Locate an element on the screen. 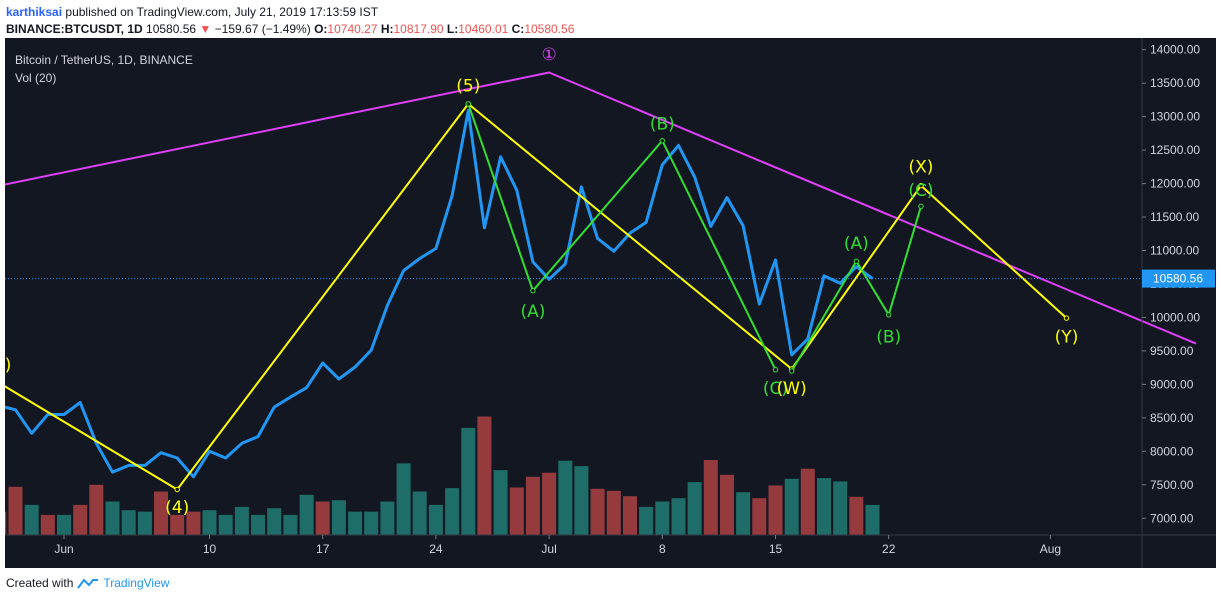 The width and height of the screenshot is (1221, 602). down-arrow-icon: ▼ is located at coordinates (205, 29).